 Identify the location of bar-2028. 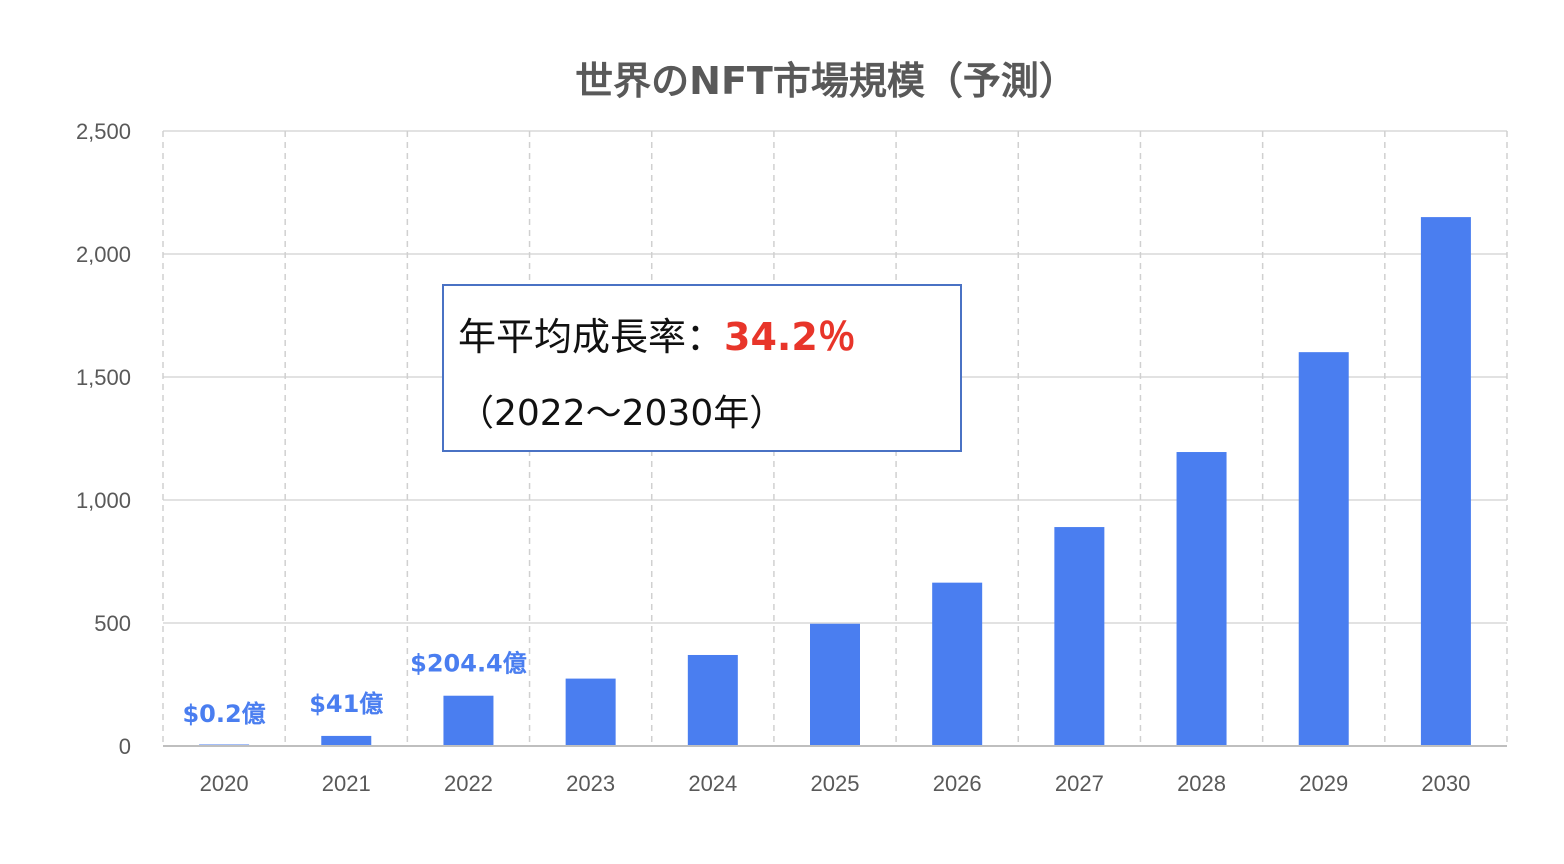
(1201, 599).